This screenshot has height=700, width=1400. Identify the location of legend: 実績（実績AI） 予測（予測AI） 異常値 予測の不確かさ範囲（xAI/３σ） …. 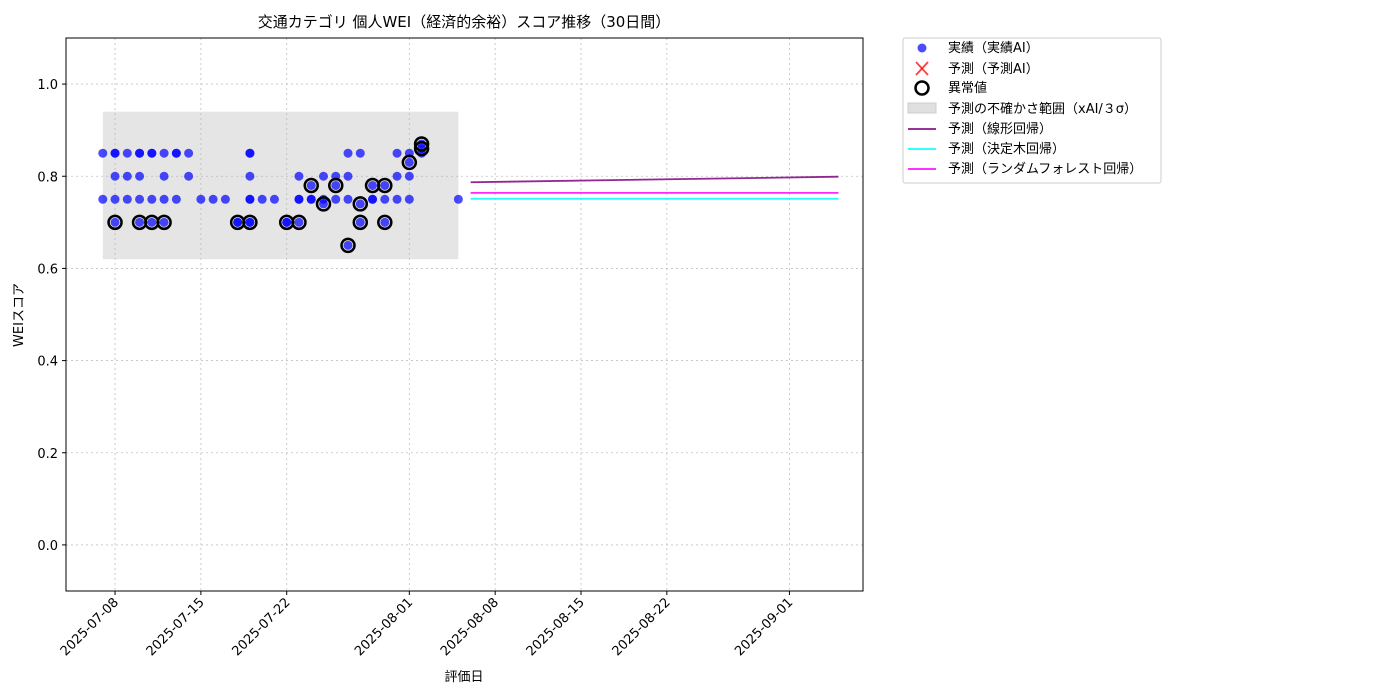
(1032, 110).